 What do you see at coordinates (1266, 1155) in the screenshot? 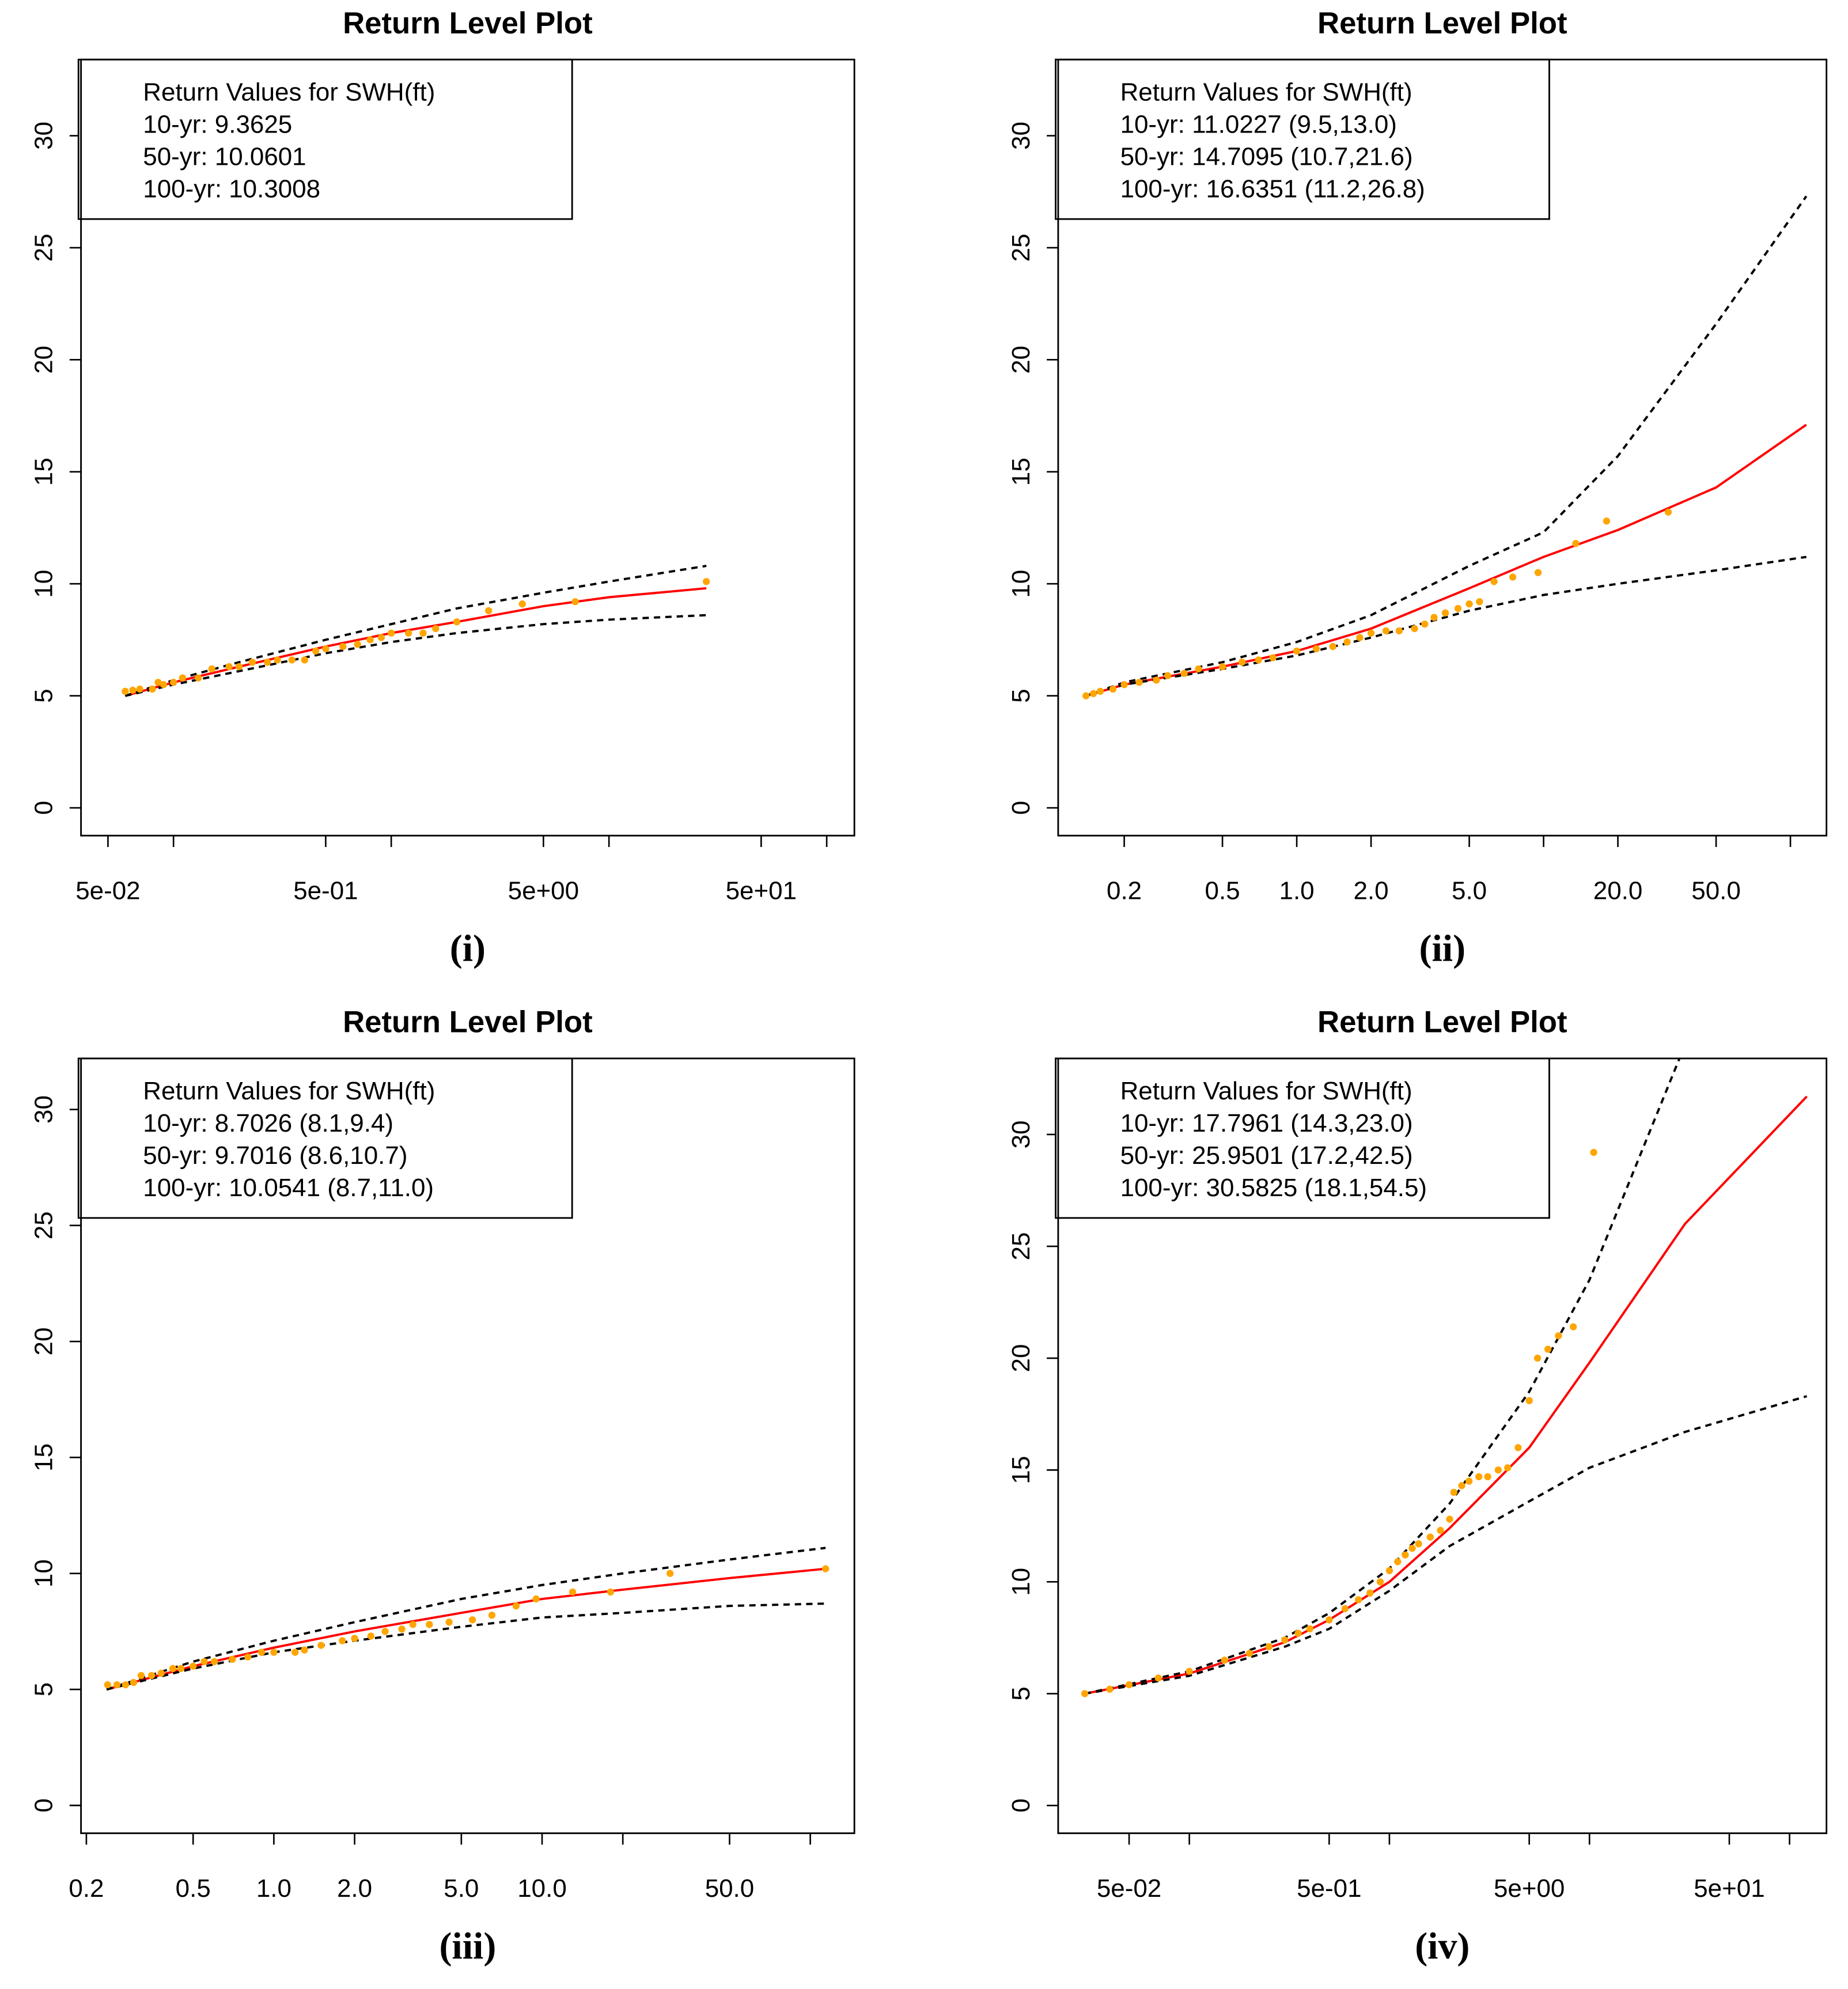
I see `legend-text: 50-yr: 25.9501 (17.2,42.5)` at bounding box center [1266, 1155].